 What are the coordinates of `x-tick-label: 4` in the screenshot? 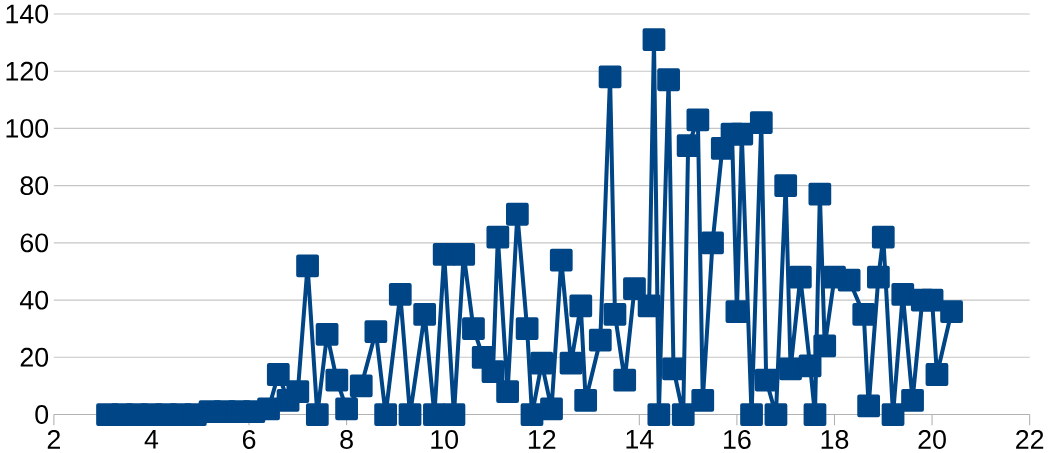 It's located at (151, 439).